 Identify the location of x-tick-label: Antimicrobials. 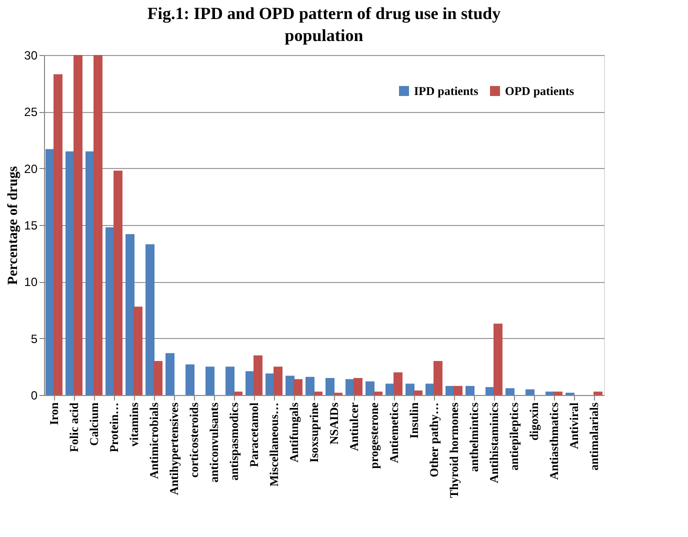
(154, 440).